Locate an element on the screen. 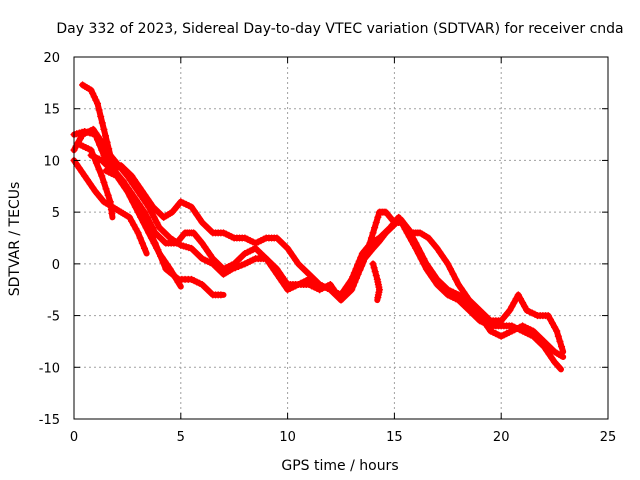 Image resolution: width=640 pixels, height=480 pixels. x-tick-label: 15 is located at coordinates (394, 437).